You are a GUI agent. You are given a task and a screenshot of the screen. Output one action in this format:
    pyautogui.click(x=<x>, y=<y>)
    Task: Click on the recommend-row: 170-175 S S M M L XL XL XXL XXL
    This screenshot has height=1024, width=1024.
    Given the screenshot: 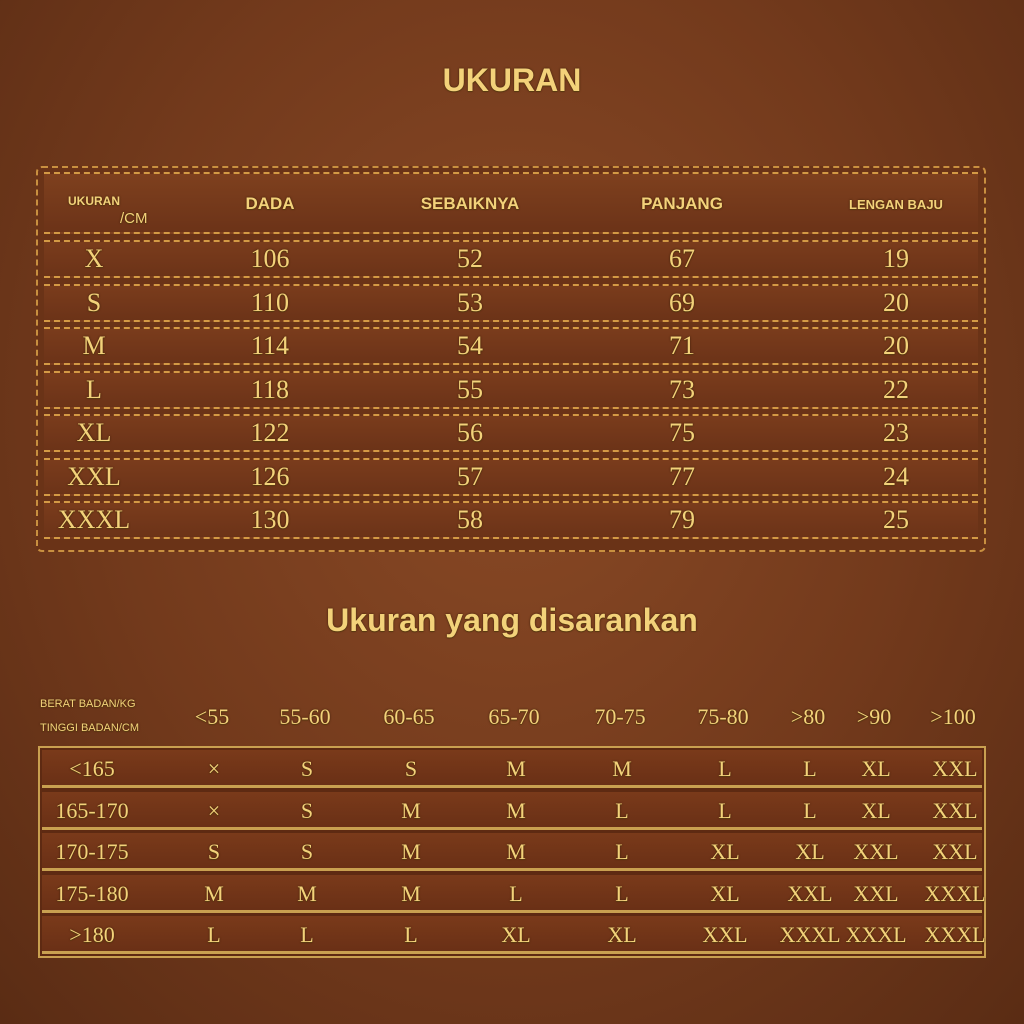 What is the action you would take?
    pyautogui.click(x=512, y=852)
    